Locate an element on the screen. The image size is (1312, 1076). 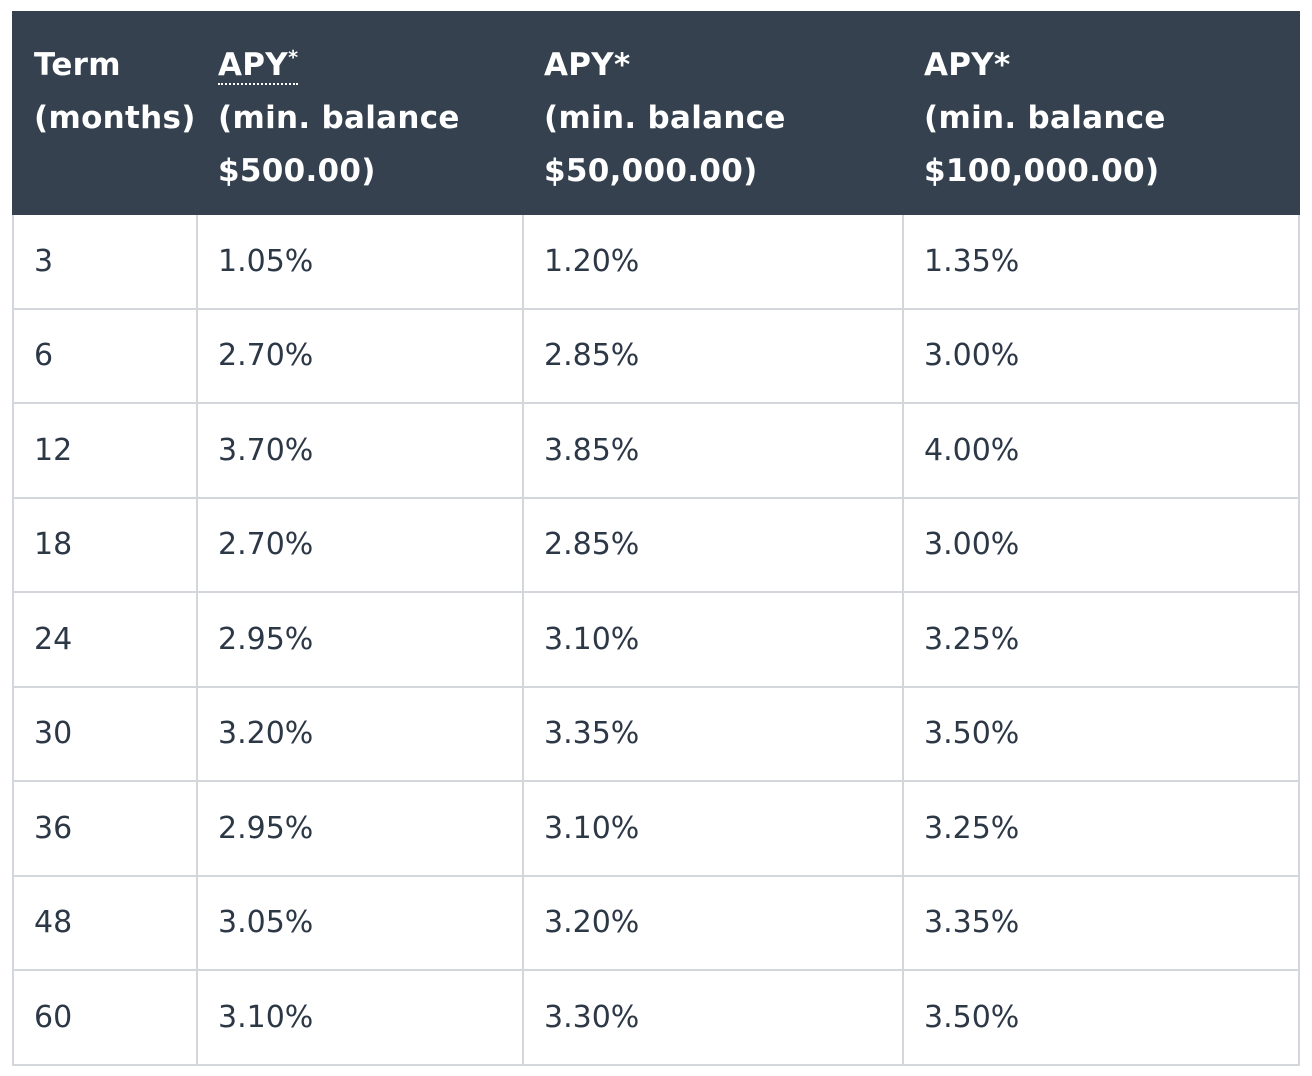
cell-term: 6 is located at coordinates (105, 355).